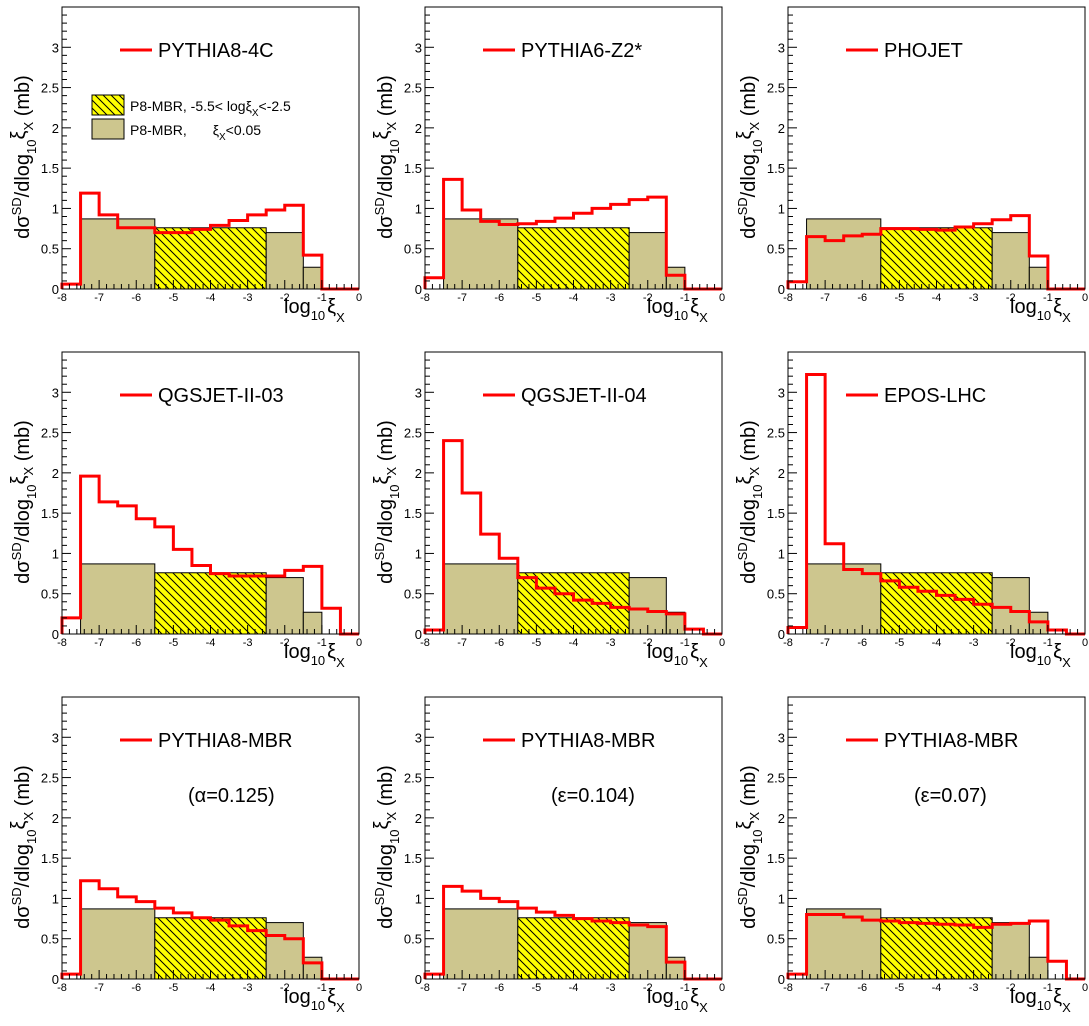  What do you see at coordinates (950, 796) in the screenshot?
I see `model-parameter-note: (ε=0.07)` at bounding box center [950, 796].